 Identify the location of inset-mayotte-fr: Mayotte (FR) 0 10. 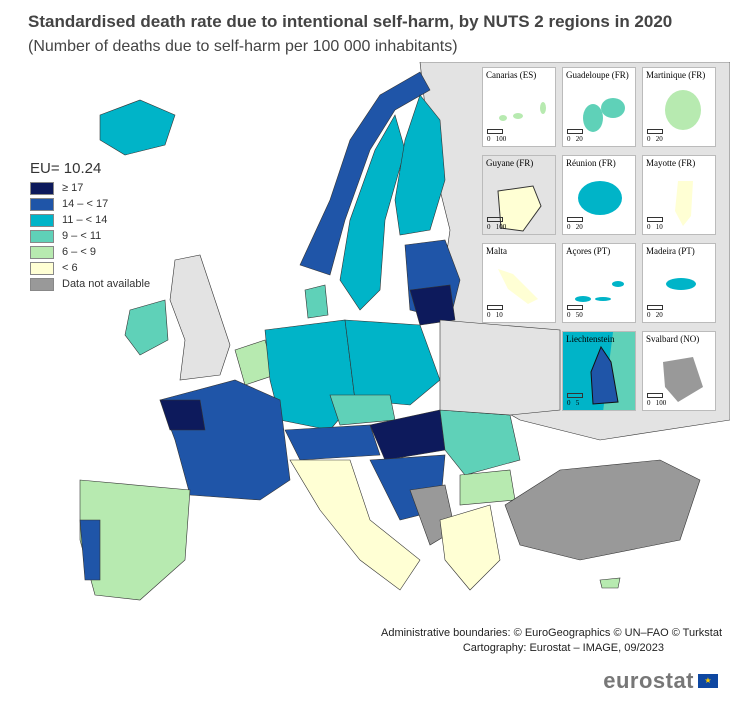
(679, 195).